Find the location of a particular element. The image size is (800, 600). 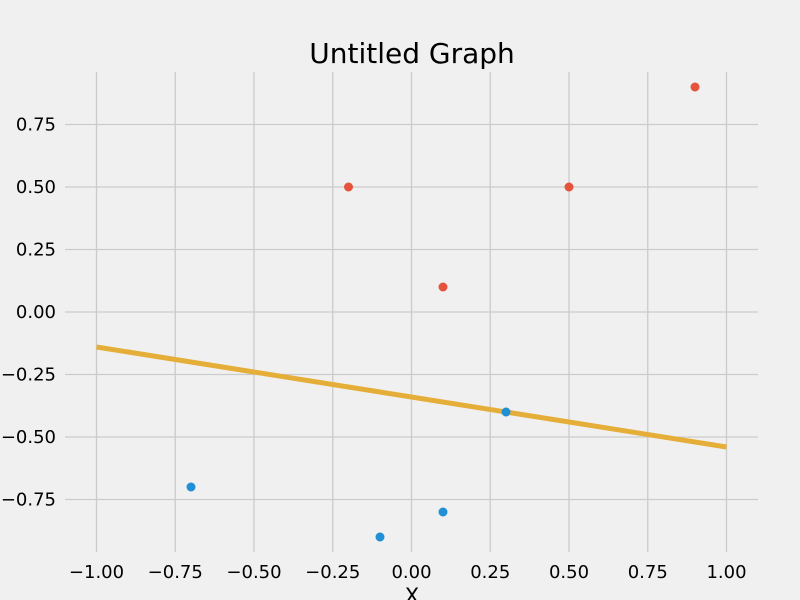

y-tick-labels: −0.75 −0.50 −0.25 0.00 0.25 0.50 0.75 is located at coordinates (28, 313).